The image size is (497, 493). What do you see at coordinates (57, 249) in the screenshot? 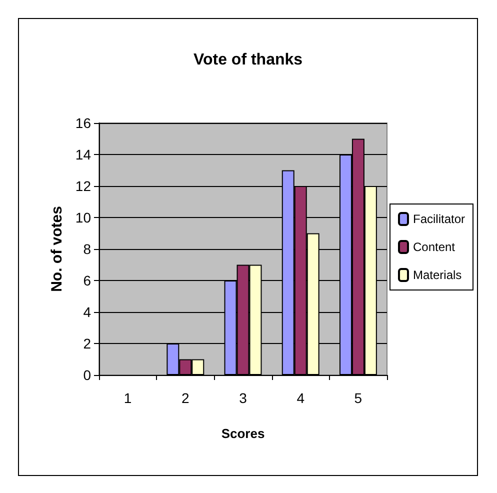
I see `y-axis-title: No. of votes` at bounding box center [57, 249].